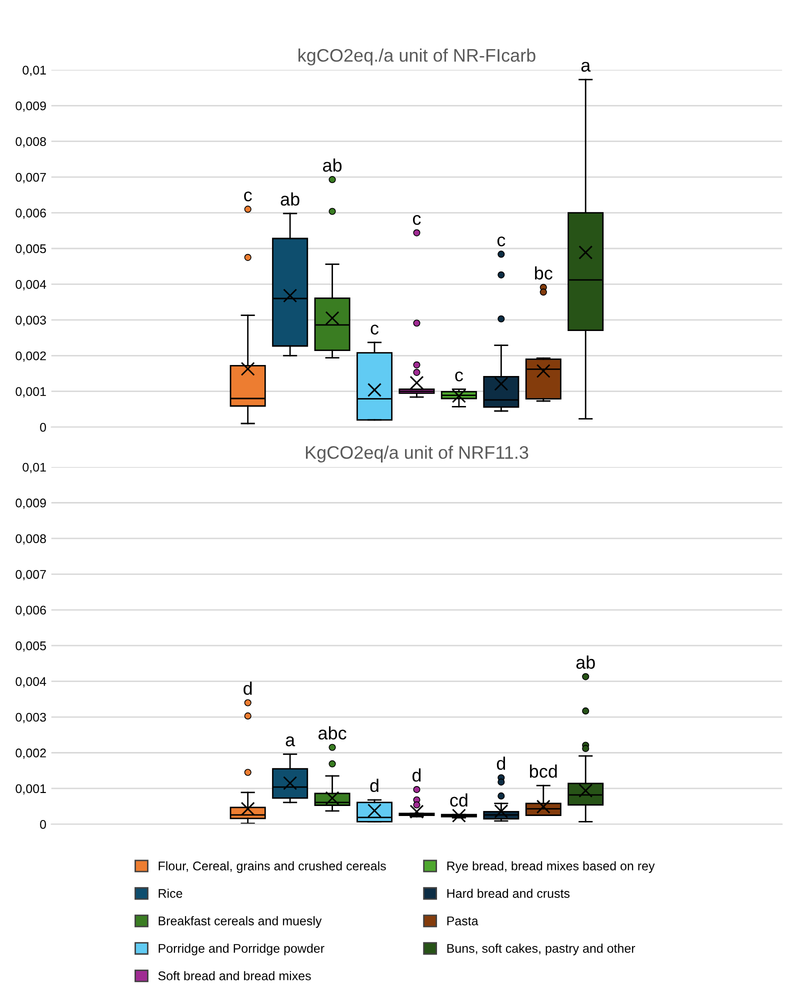 The height and width of the screenshot is (999, 790). Describe the element at coordinates (234, 975) in the screenshot. I see `legend-label: Soft bread and bread mixes` at that location.